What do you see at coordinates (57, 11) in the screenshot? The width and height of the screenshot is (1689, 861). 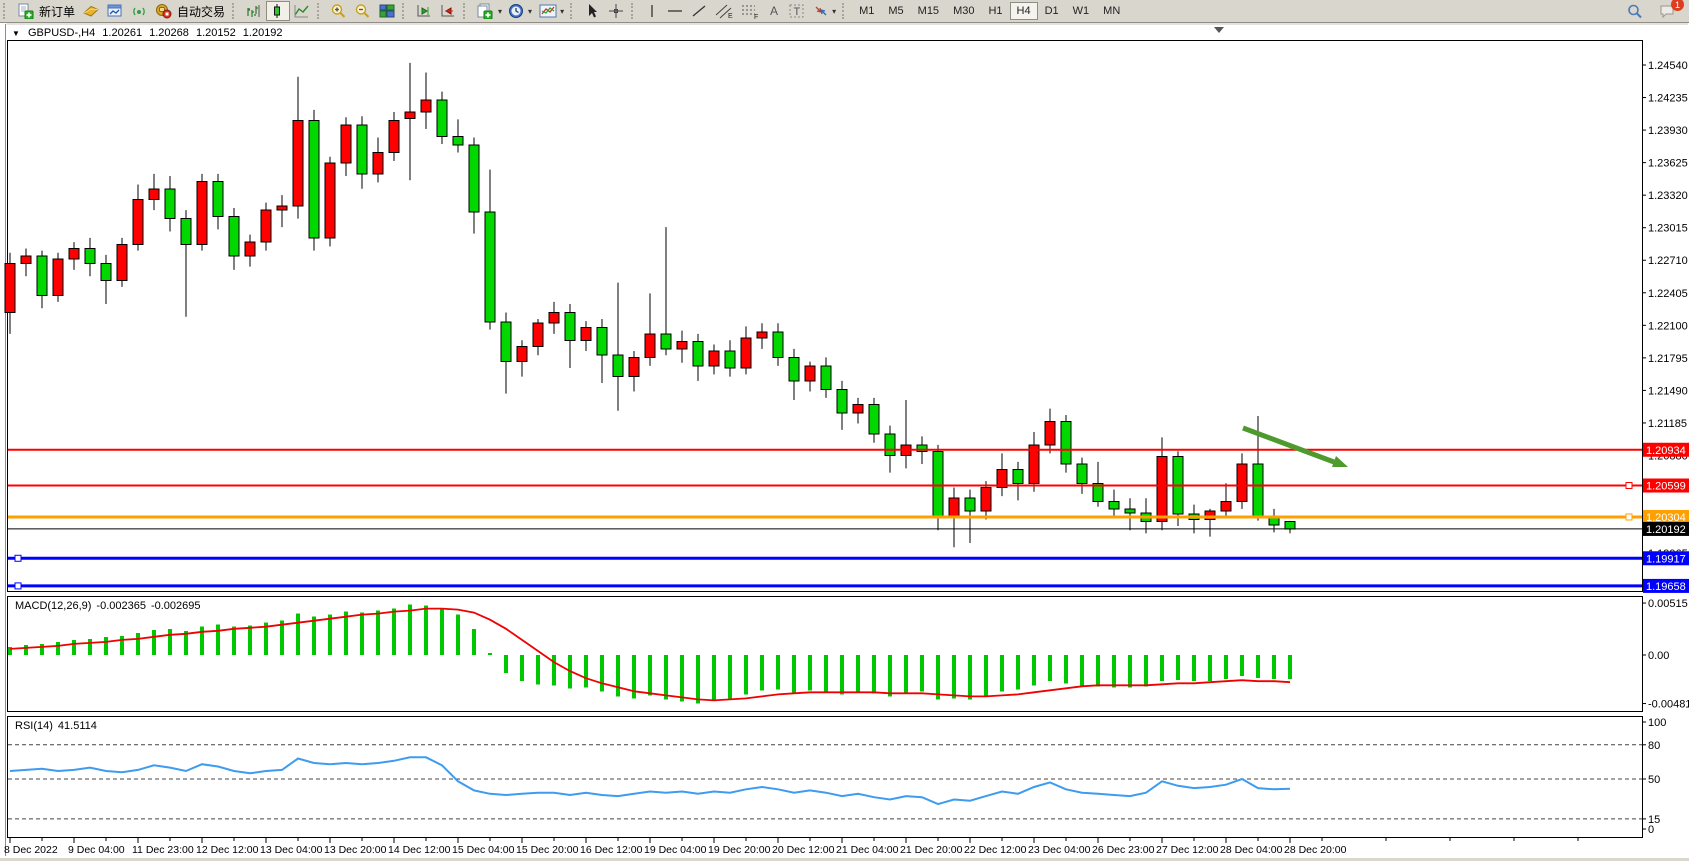 I see `new-order-label: 新订单` at bounding box center [57, 11].